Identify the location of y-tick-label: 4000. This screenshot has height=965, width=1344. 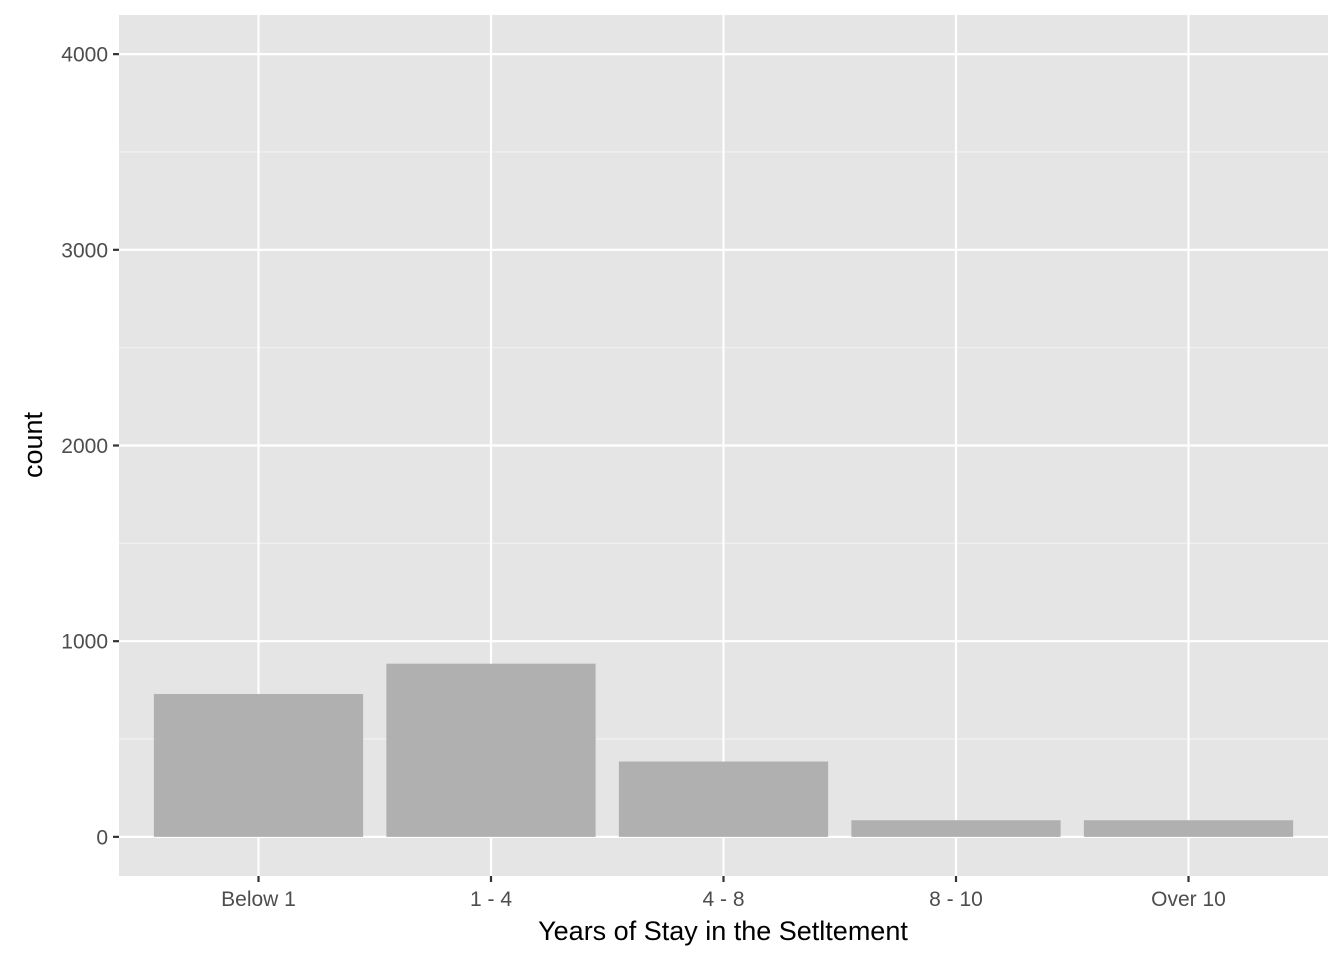
(84, 55).